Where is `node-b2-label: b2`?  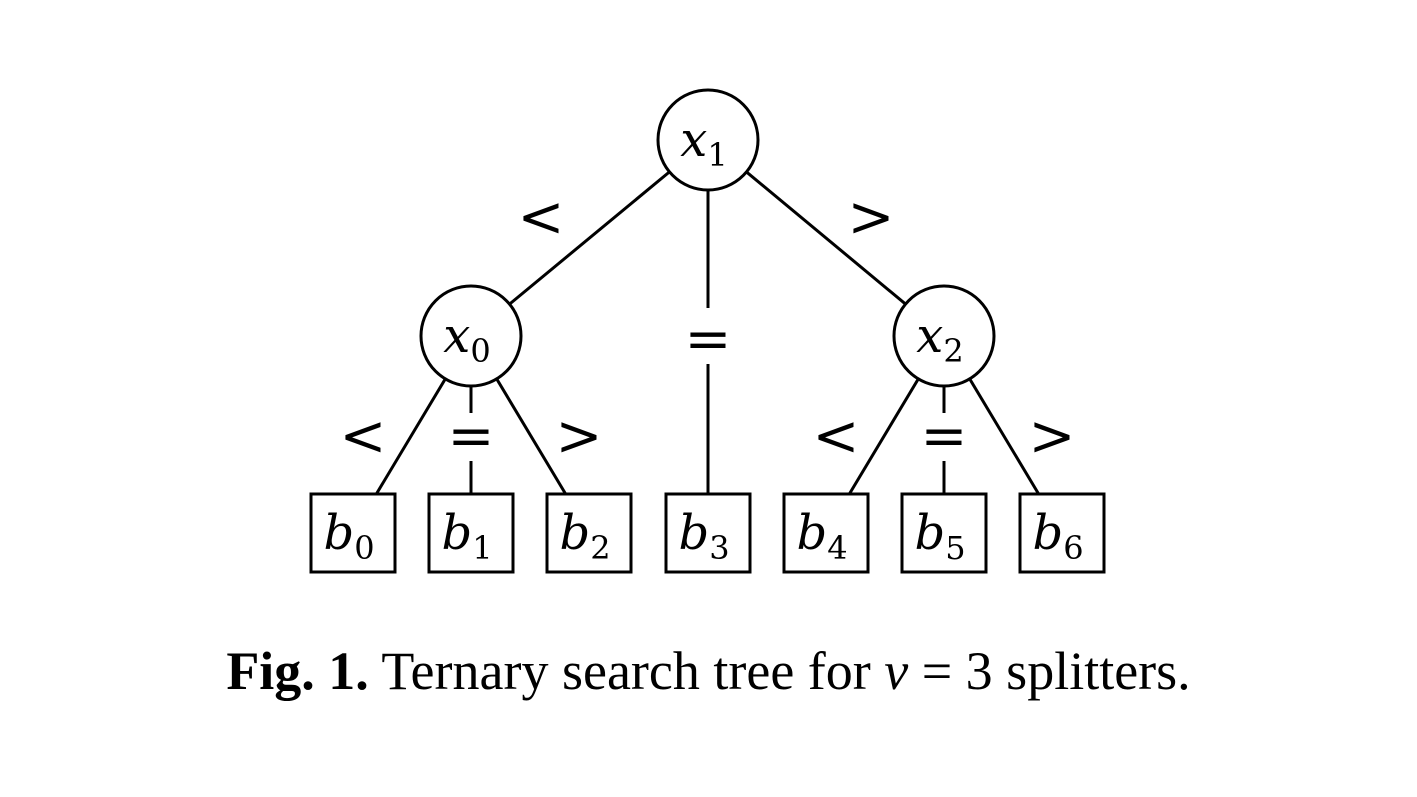
node-b2-label: b2 is located at coordinates (584, 536).